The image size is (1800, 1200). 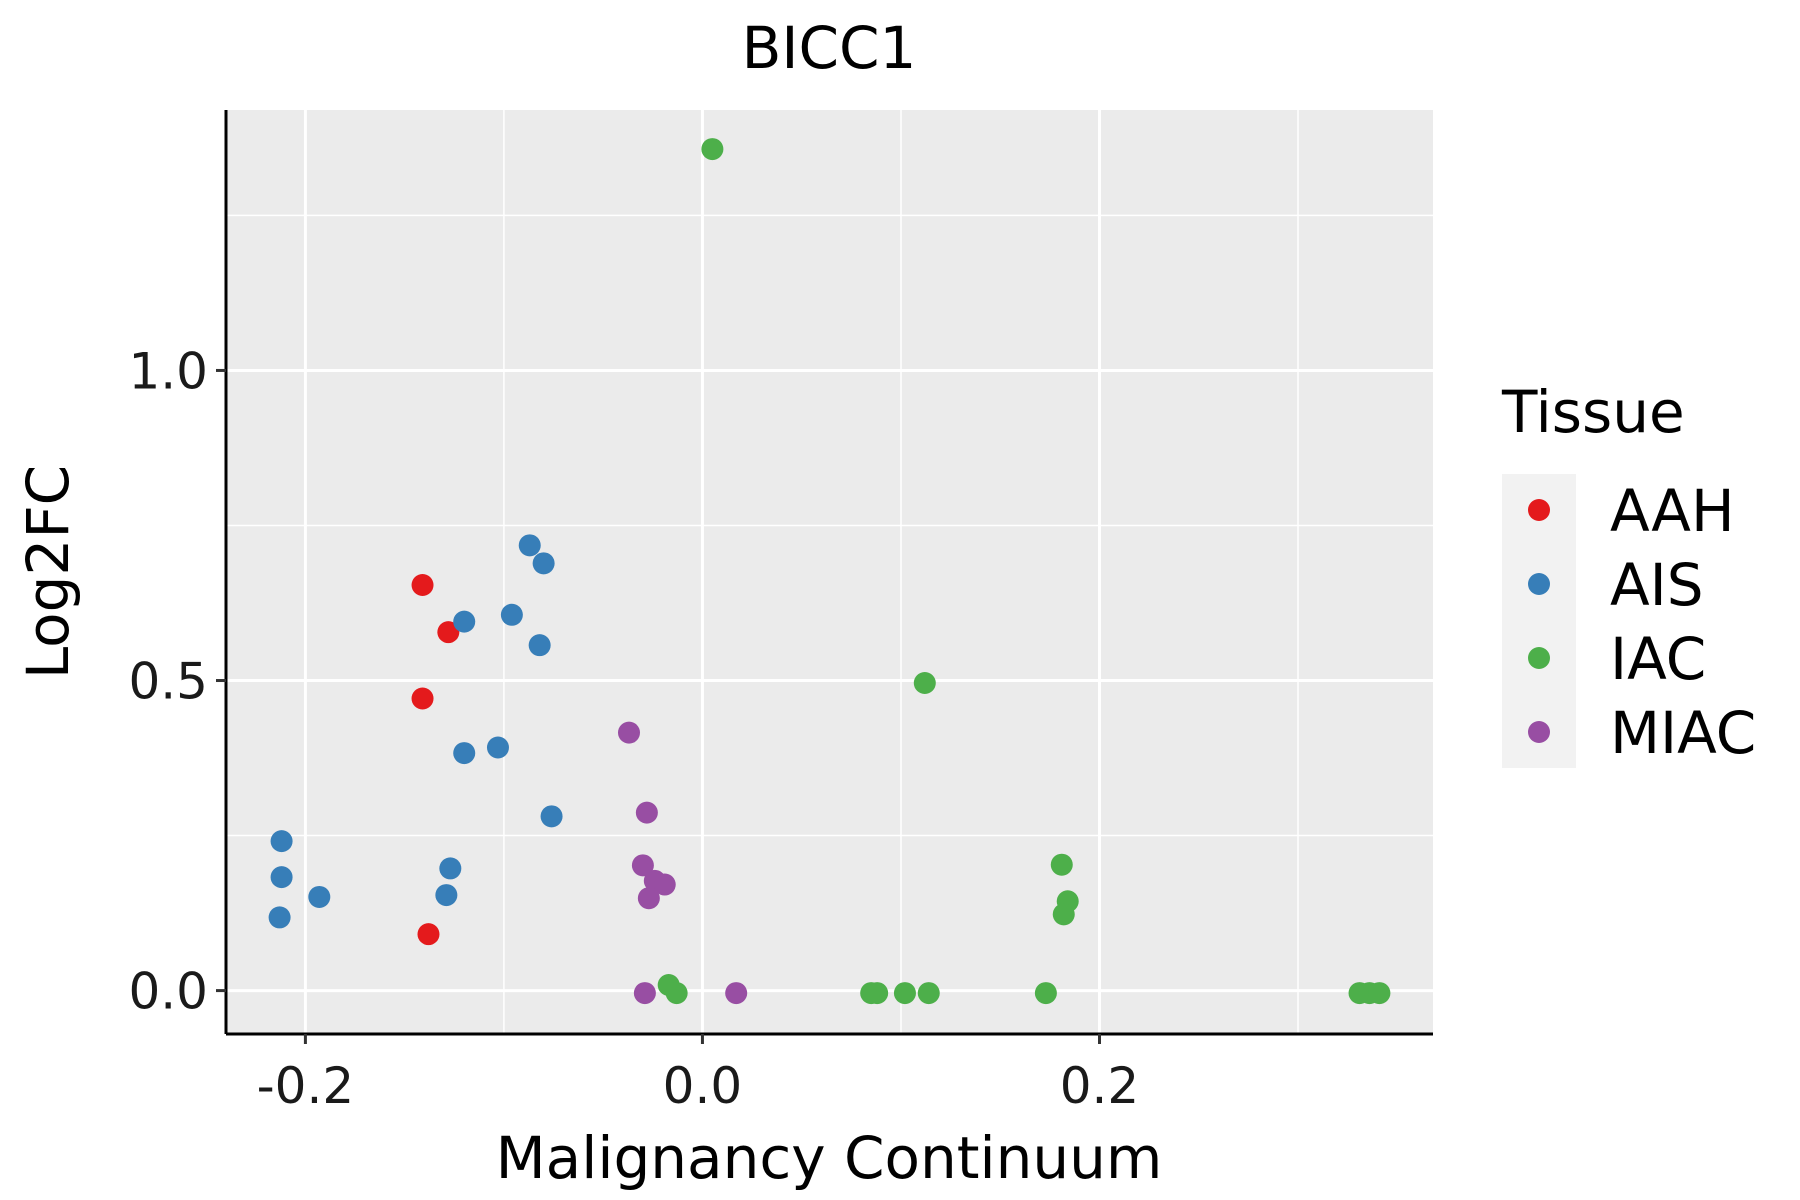 What do you see at coordinates (1658, 659) in the screenshot?
I see `legend-label-iac: IAC` at bounding box center [1658, 659].